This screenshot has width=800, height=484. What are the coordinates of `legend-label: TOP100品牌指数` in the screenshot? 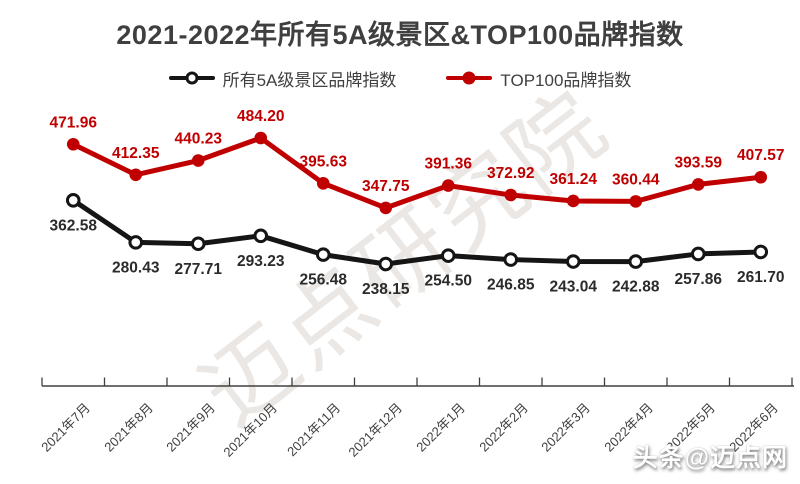 It's located at (566, 80).